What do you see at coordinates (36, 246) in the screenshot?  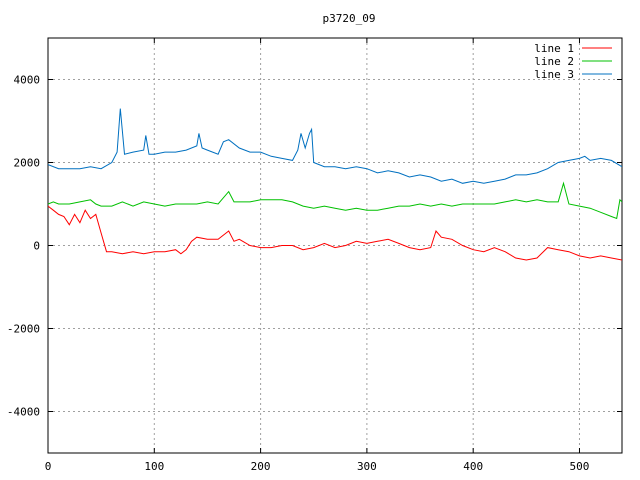 I see `y-tick-label: 0` at bounding box center [36, 246].